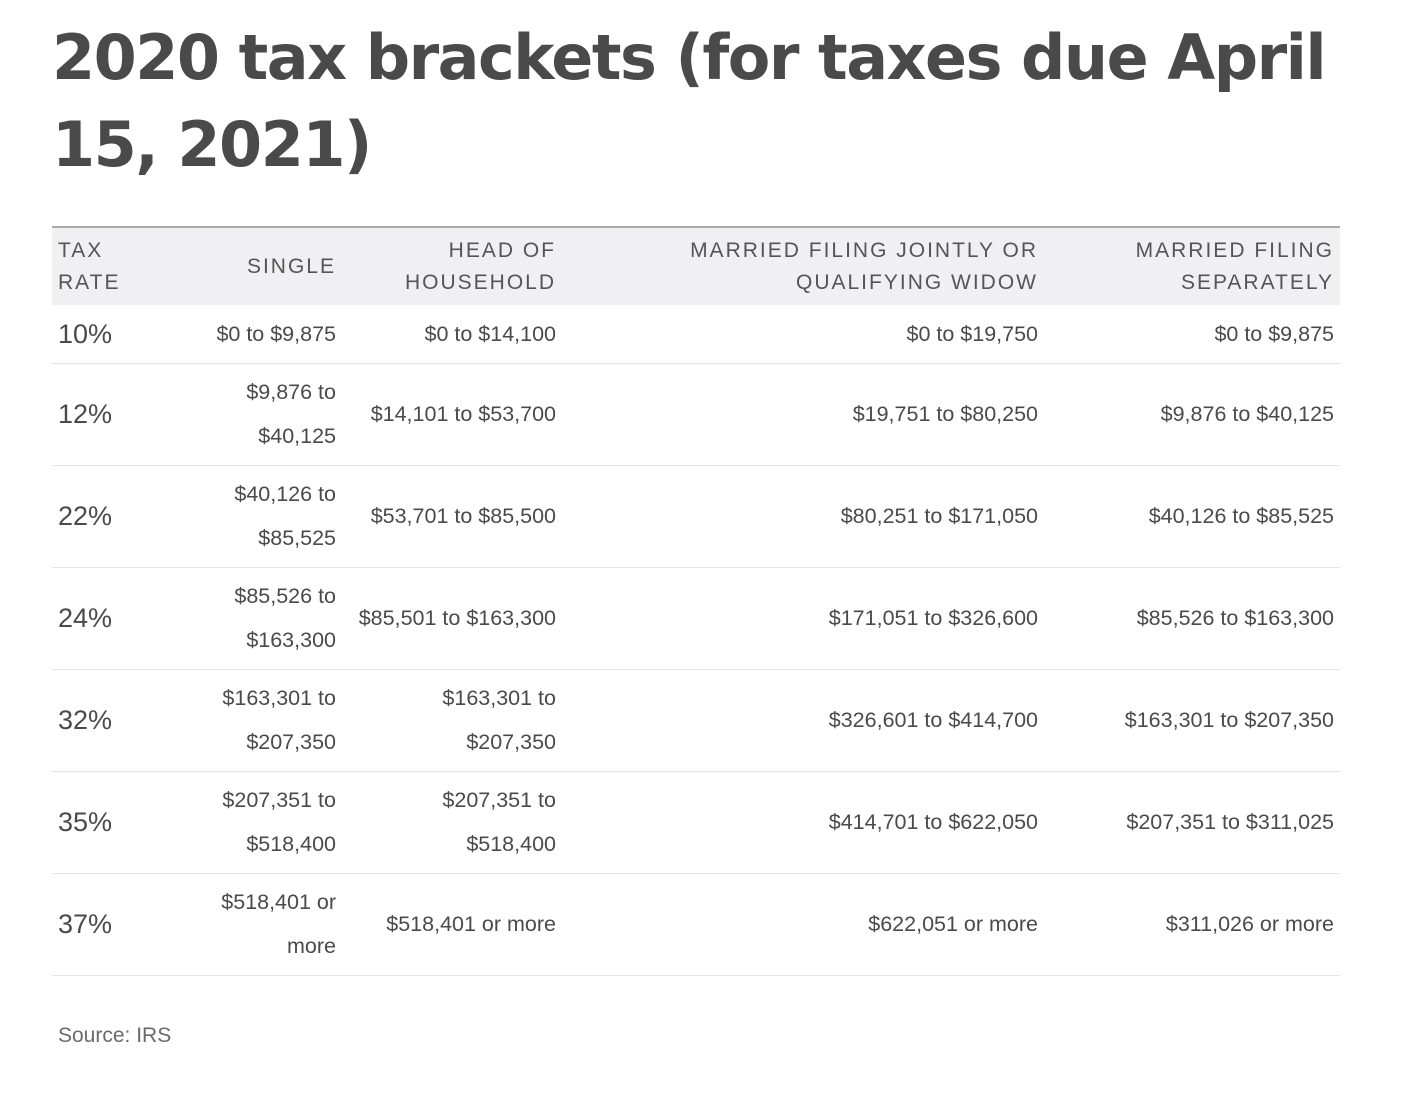 The image size is (1416, 1102). Describe the element at coordinates (1241, 516) in the screenshot. I see `cell-married-filing-separately: $40,126 to $85,525` at that location.